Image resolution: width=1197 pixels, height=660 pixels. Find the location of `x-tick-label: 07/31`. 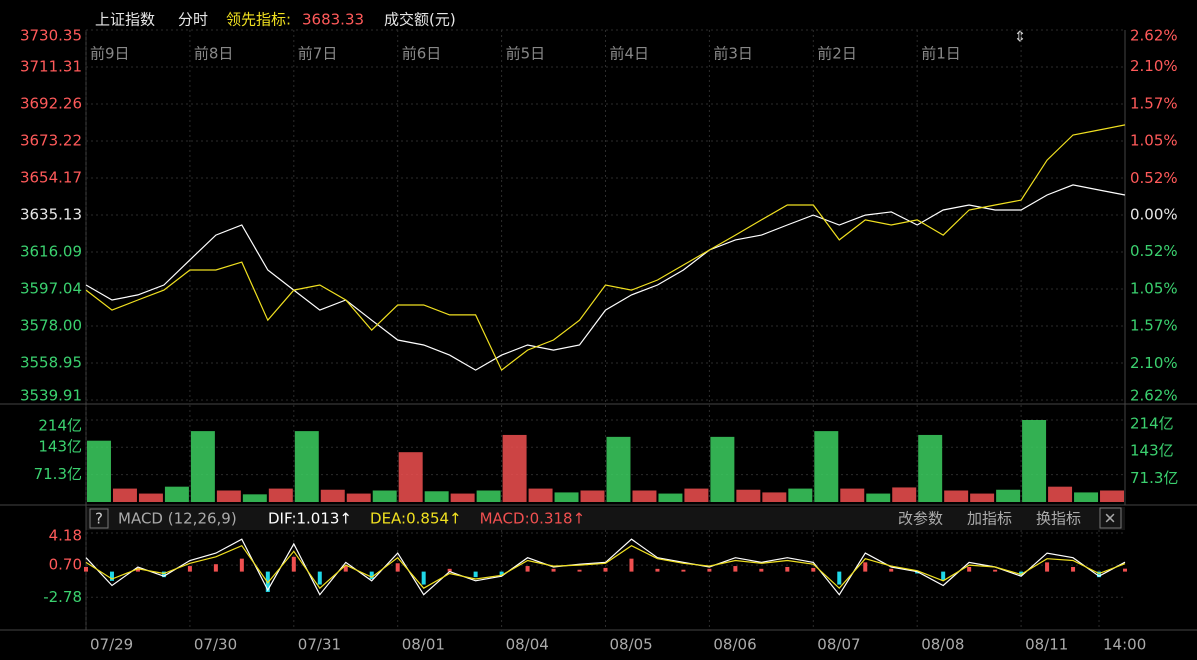

x-tick-label: 07/31 is located at coordinates (319, 645).